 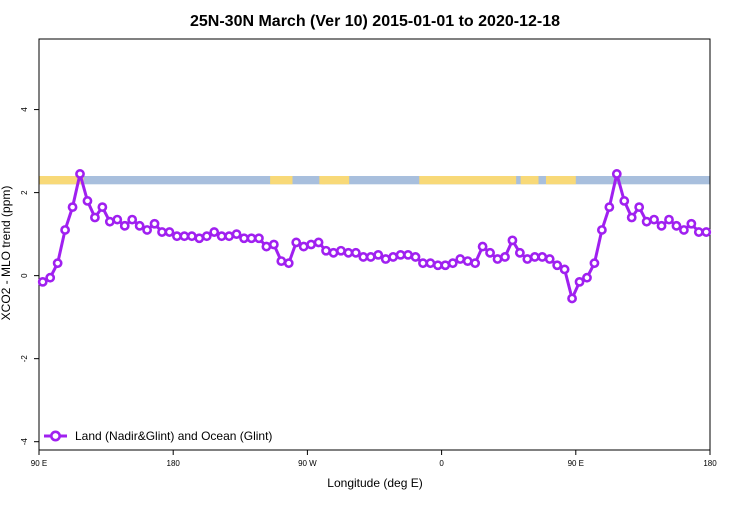 I want to click on y-tick-label: 4, so click(x=24, y=109).